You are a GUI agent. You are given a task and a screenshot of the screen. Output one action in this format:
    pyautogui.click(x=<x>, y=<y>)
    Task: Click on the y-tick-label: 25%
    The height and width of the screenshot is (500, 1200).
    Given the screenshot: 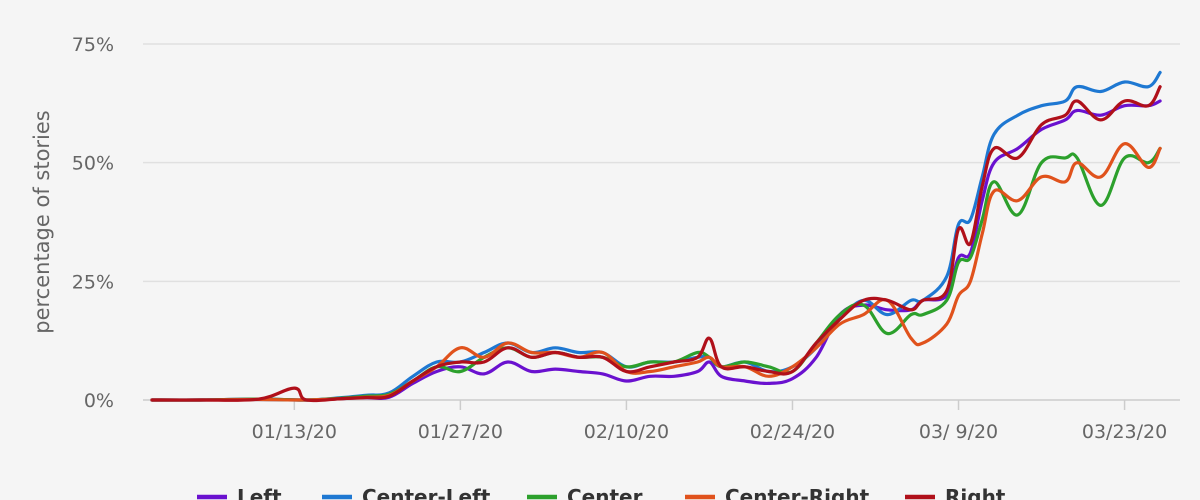 What is the action you would take?
    pyautogui.click(x=93, y=282)
    